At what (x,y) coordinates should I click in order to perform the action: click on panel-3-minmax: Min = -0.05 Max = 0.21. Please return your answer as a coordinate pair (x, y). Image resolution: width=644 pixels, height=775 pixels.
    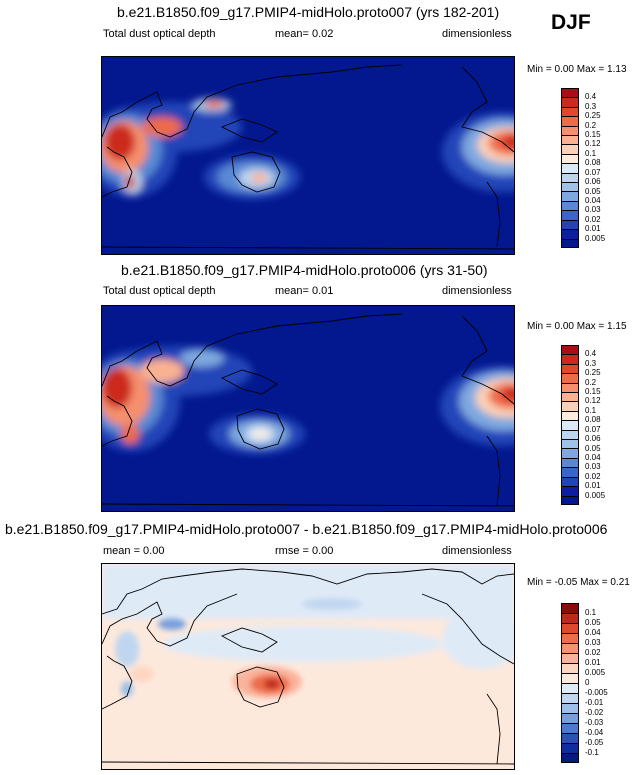
    Looking at the image, I should click on (578, 582).